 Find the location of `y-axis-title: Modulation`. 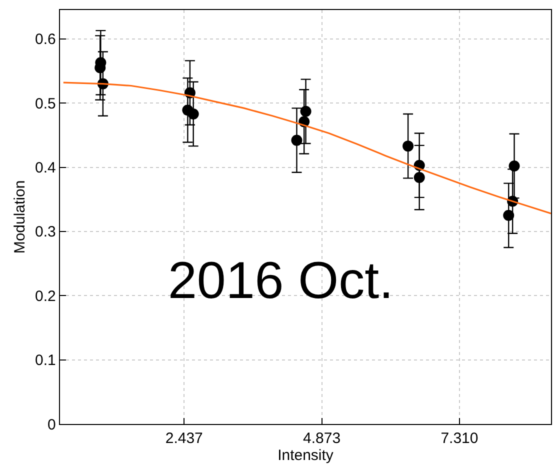

y-axis-title: Modulation is located at coordinates (19, 217).